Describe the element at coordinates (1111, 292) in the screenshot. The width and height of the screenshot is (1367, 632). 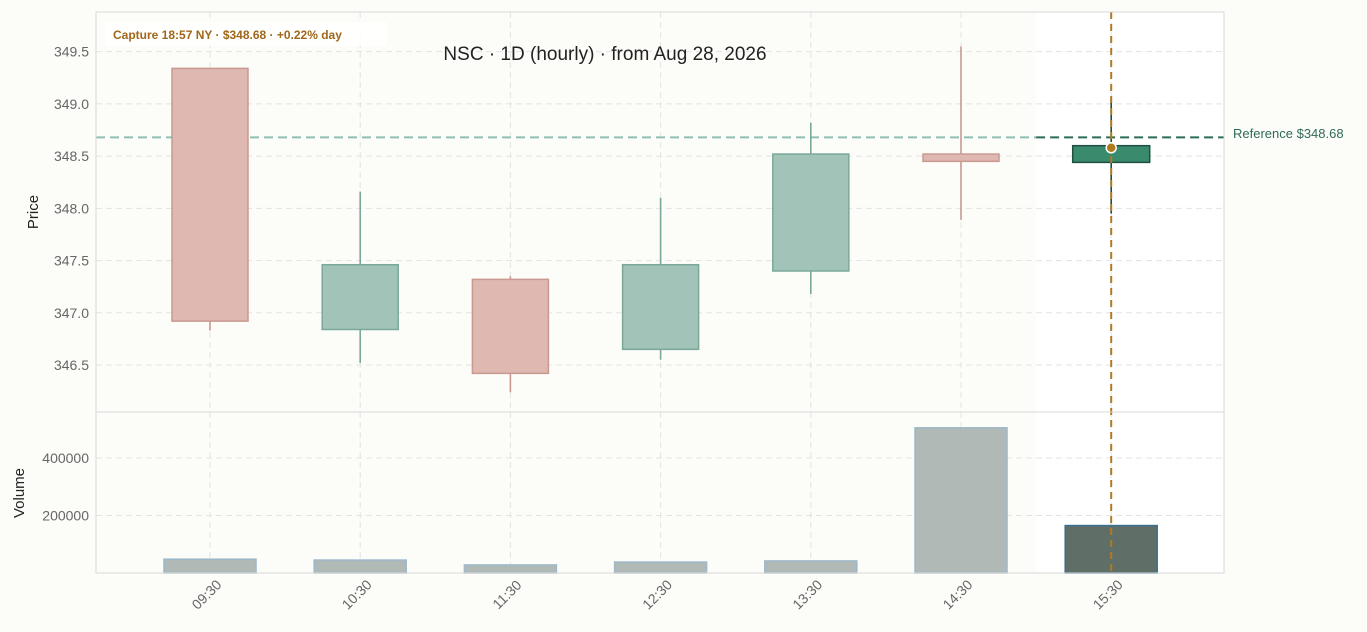
I see `capture-marker-group` at that location.